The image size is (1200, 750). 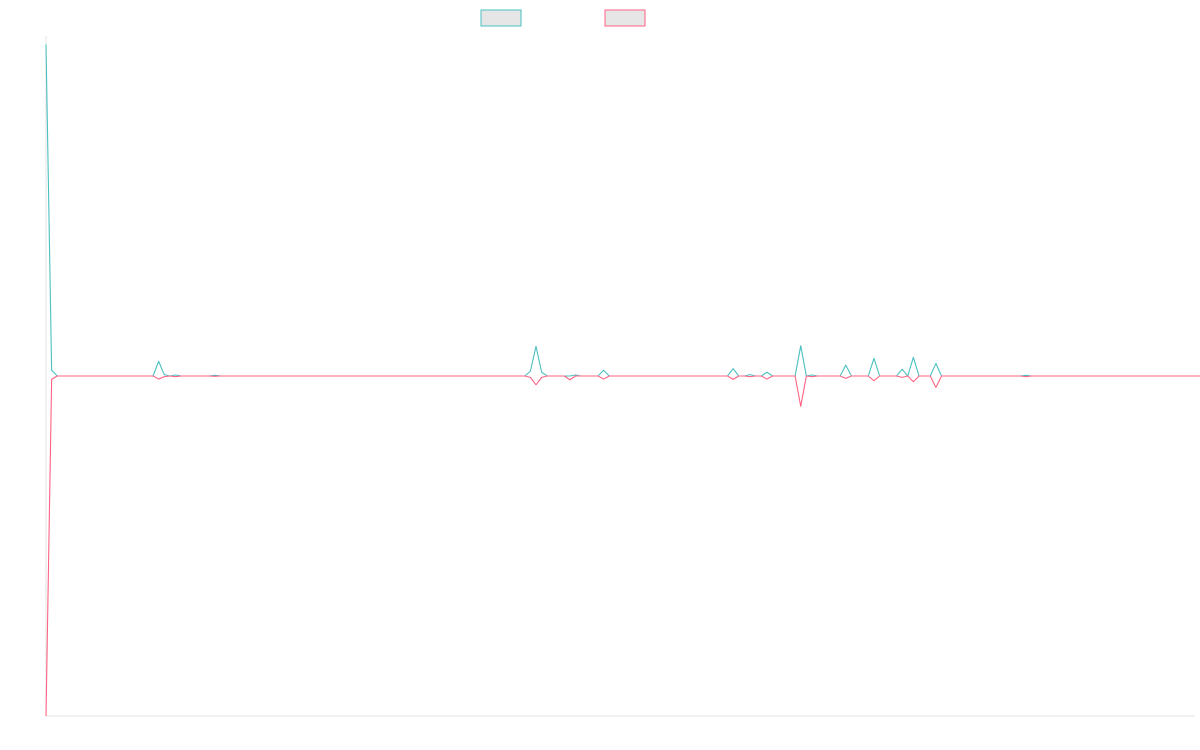 I want to click on legend, so click(x=563, y=18).